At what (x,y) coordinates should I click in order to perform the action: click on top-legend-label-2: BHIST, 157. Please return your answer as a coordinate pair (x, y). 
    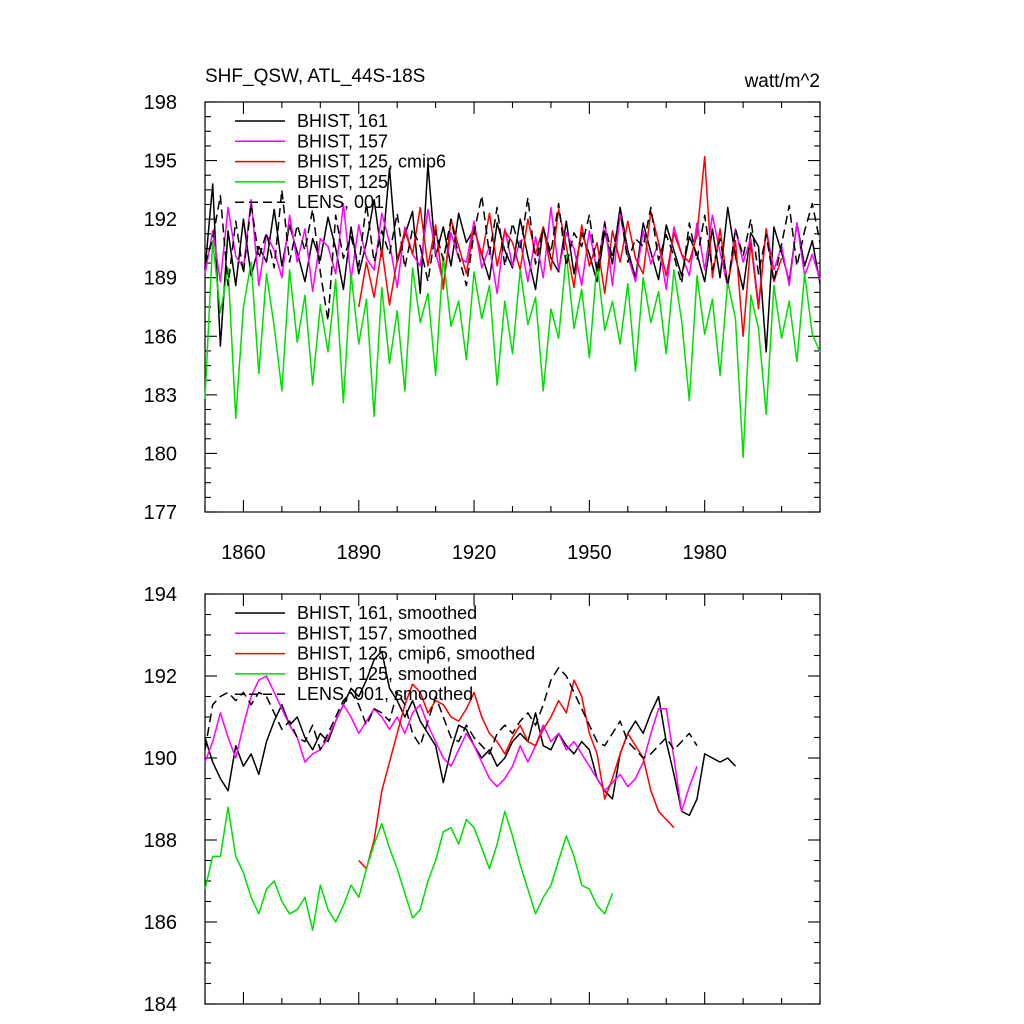
    Looking at the image, I should click on (342, 141).